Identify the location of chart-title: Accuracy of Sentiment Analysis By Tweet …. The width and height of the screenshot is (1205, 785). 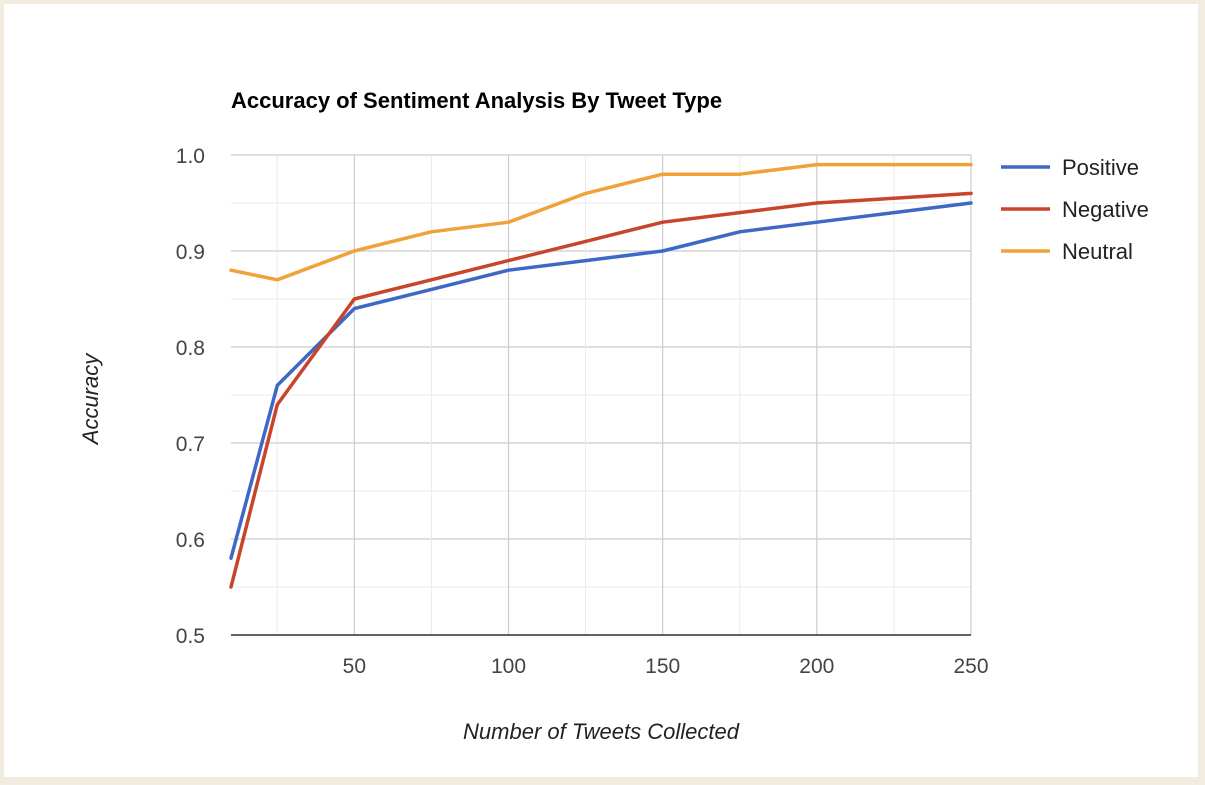
(476, 100).